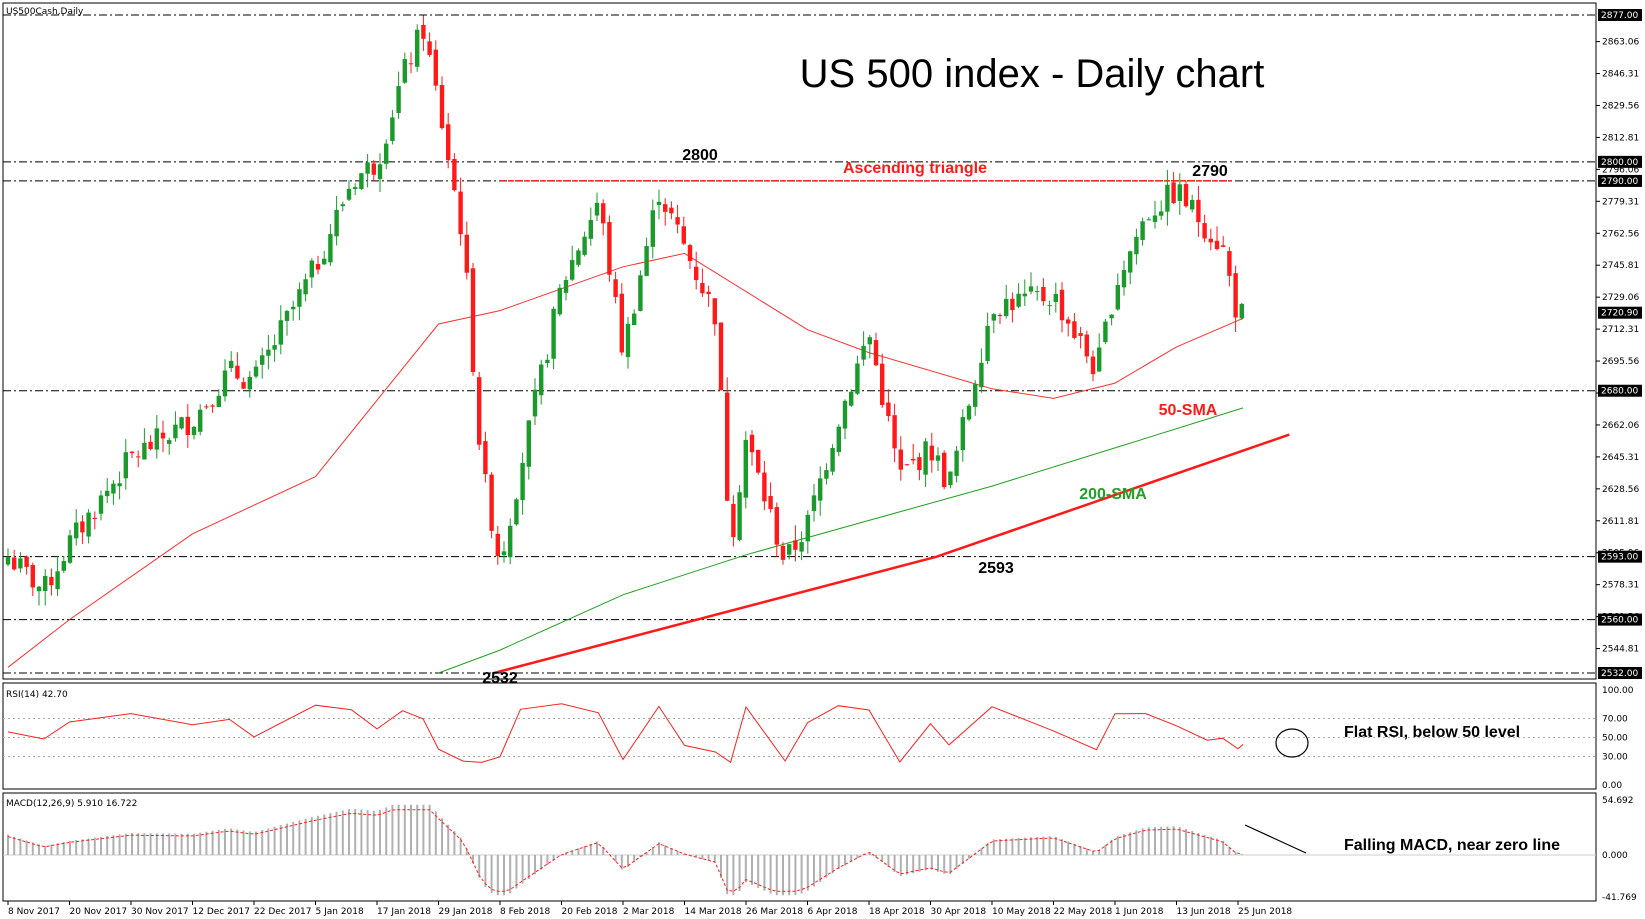 The width and height of the screenshot is (1645, 919). Describe the element at coordinates (1618, 691) in the screenshot. I see `rsi-tick-label: 100.00` at that location.